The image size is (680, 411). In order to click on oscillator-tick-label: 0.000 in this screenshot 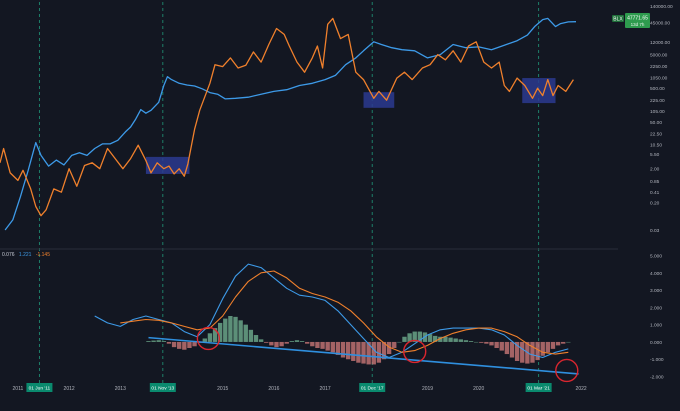, I will do `click(656, 343)`.